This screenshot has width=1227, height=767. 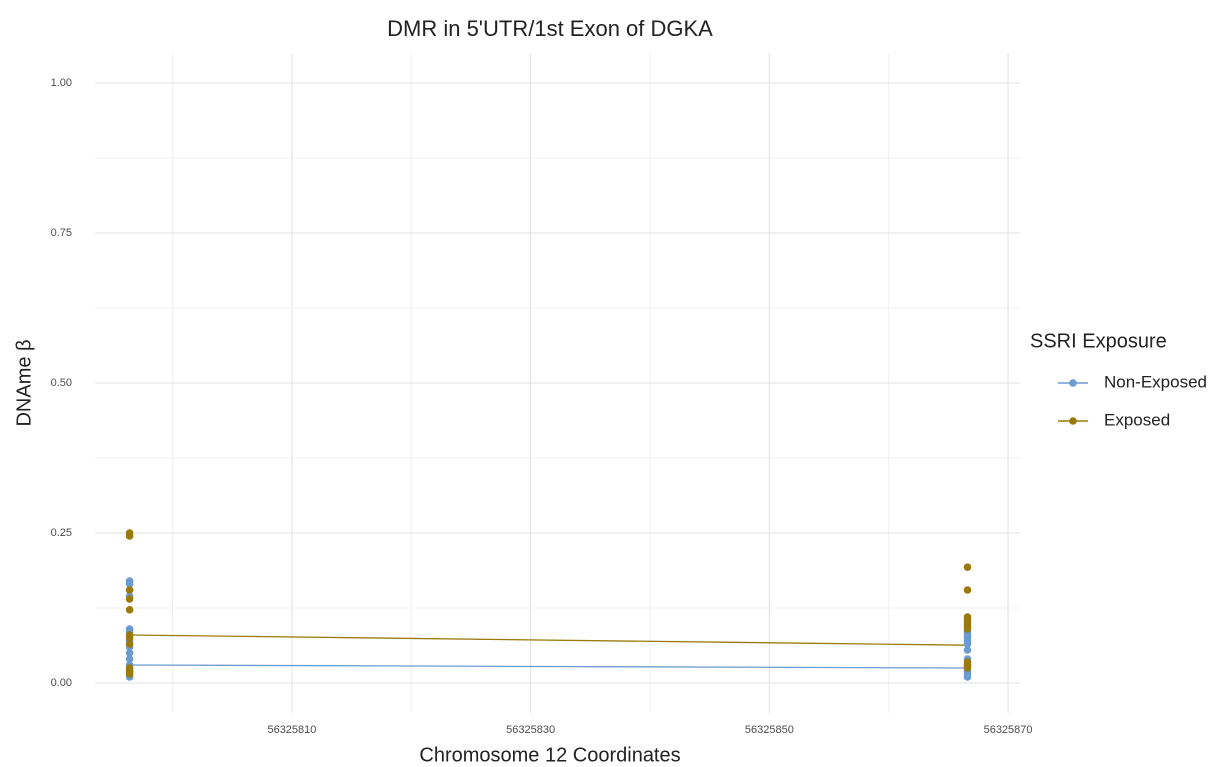 What do you see at coordinates (769, 730) in the screenshot?
I see `x-tick-label: 56325850` at bounding box center [769, 730].